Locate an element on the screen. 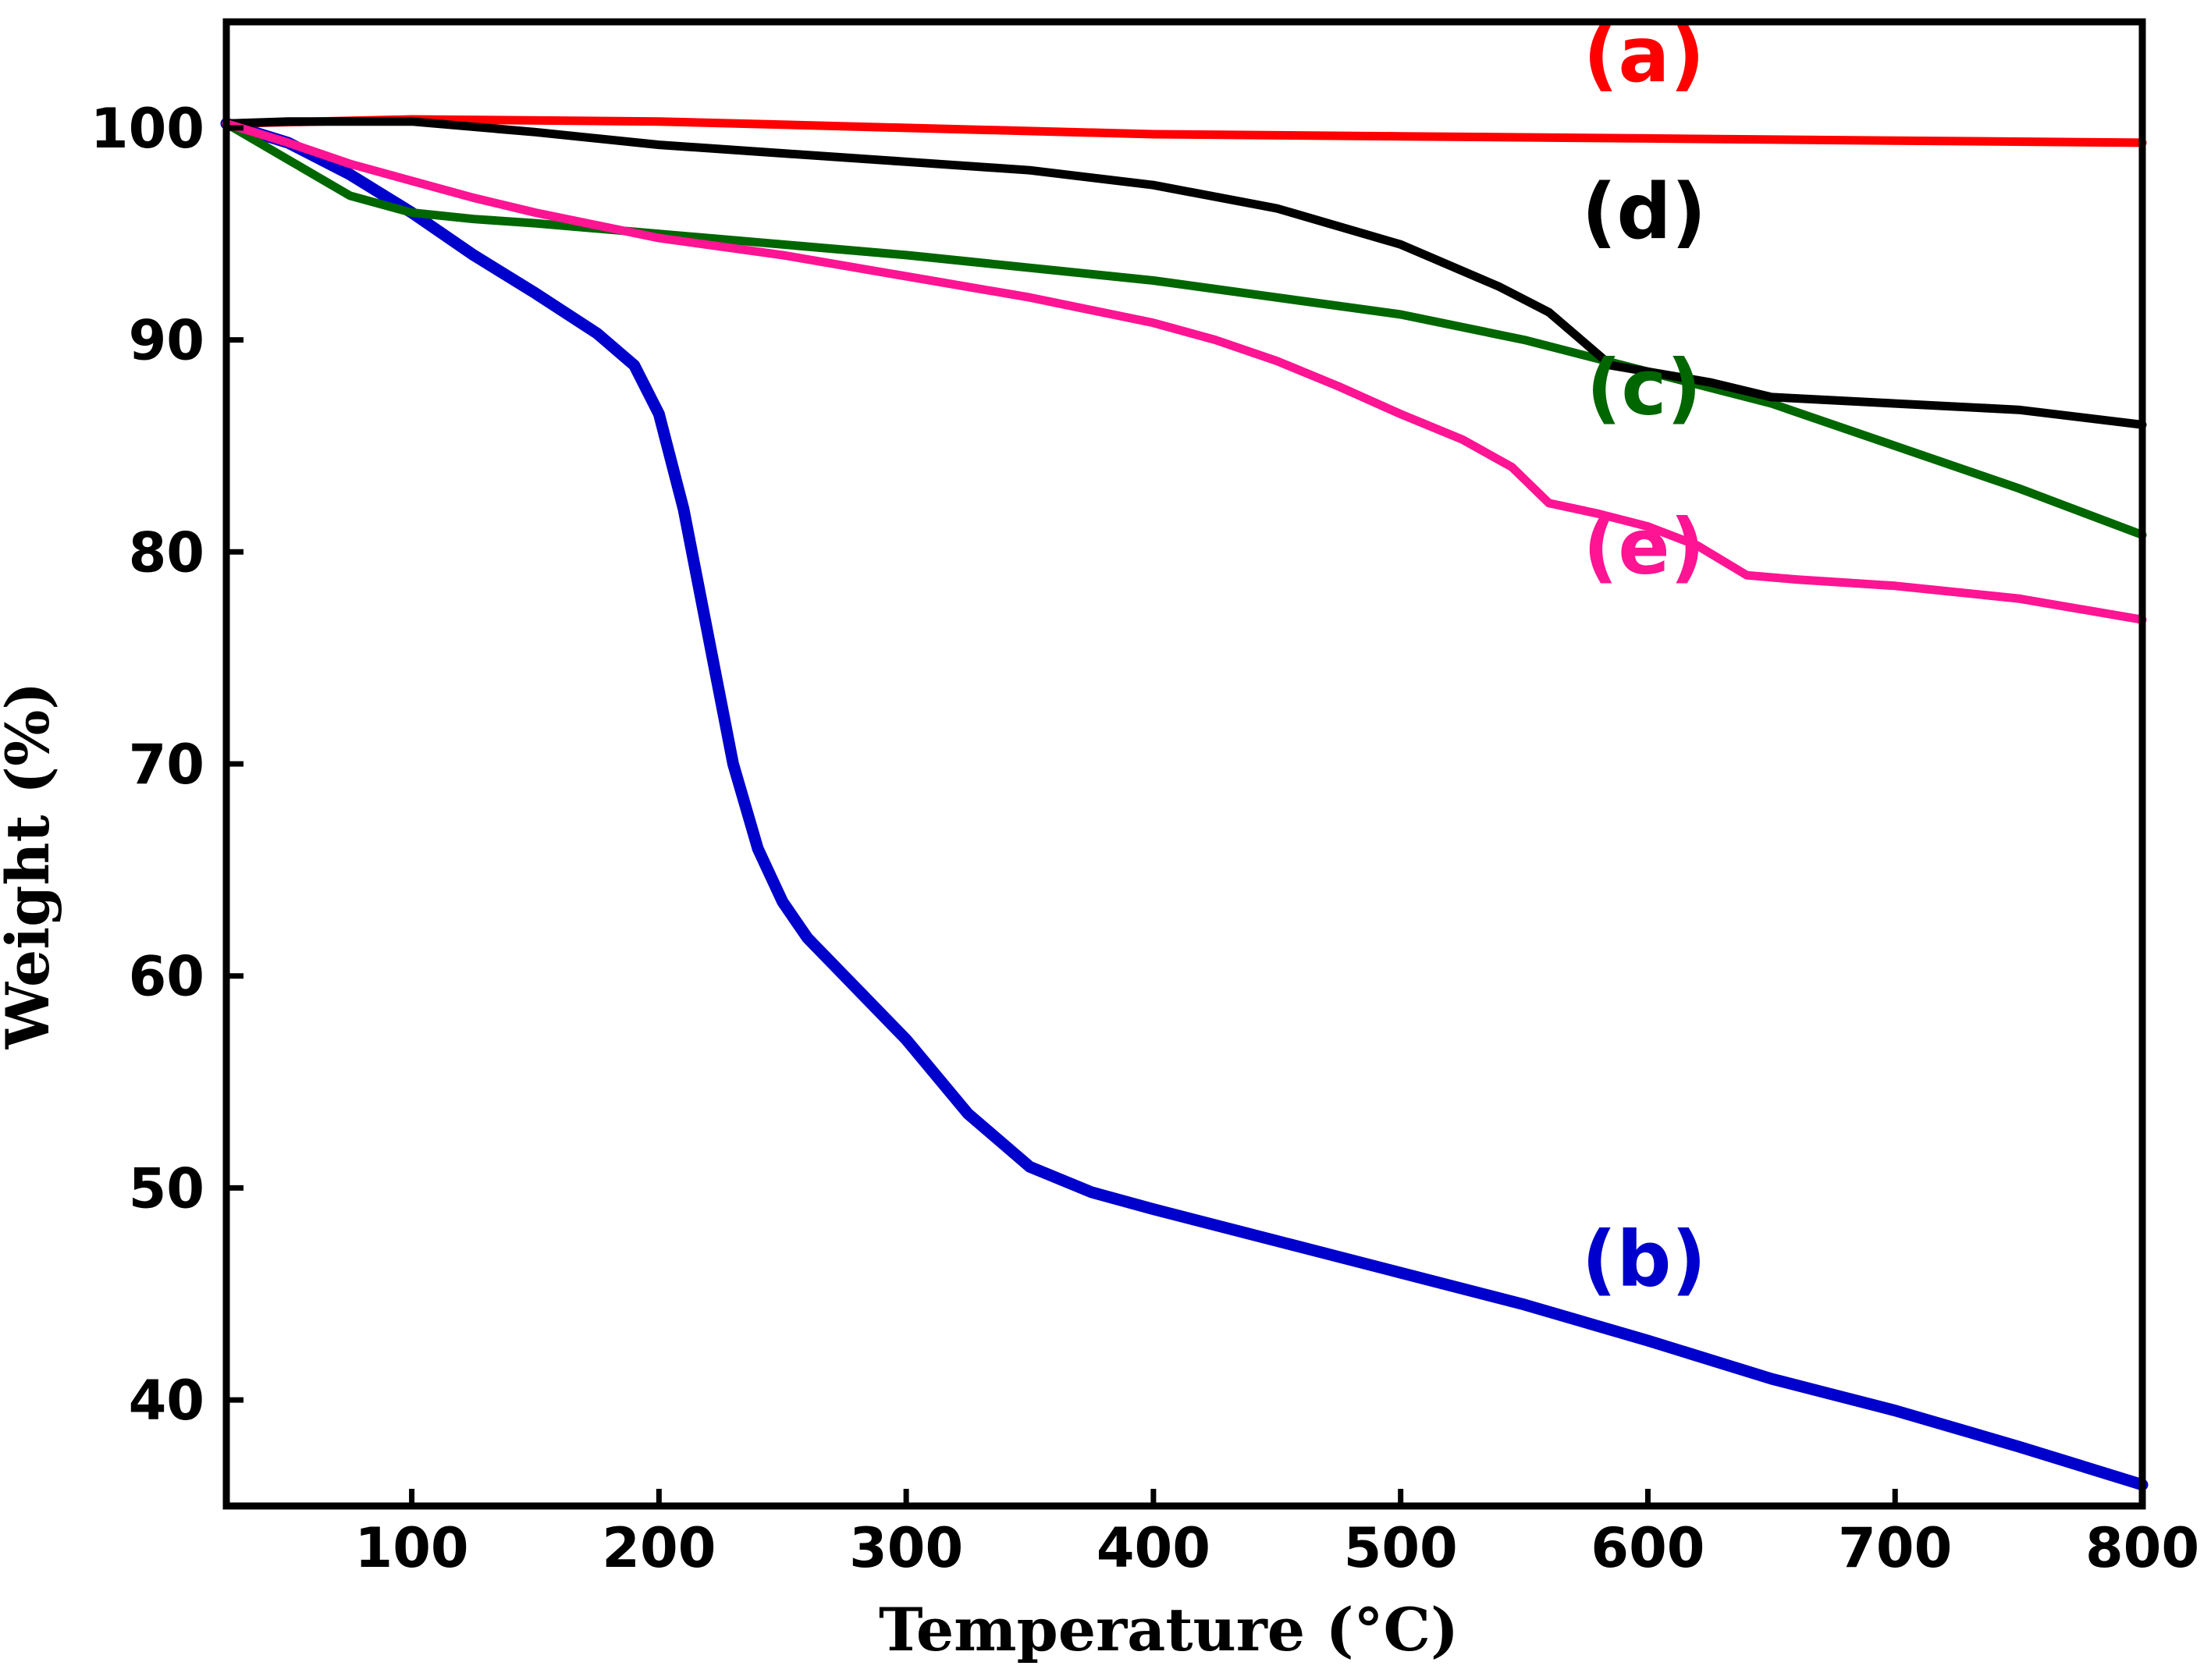 This screenshot has width=2211, height=1680. y-tick-label: 70 is located at coordinates (166, 765).